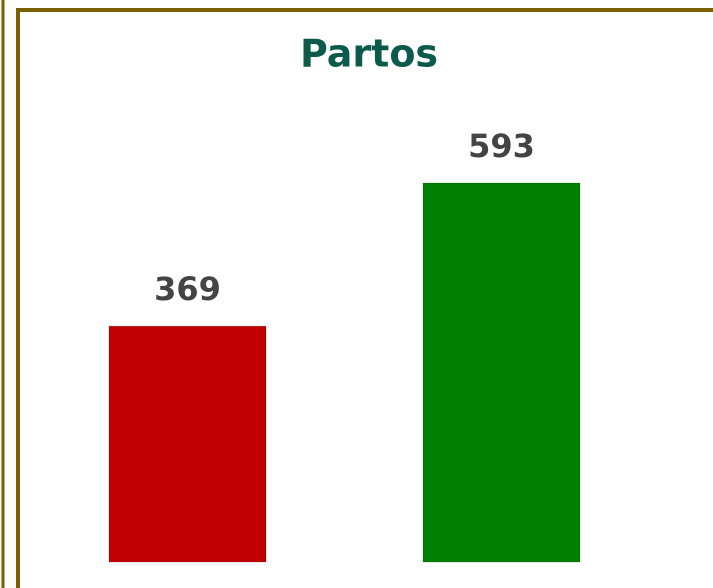 Image resolution: width=713 pixels, height=588 pixels. I want to click on chart-title: Partos, so click(369, 54).